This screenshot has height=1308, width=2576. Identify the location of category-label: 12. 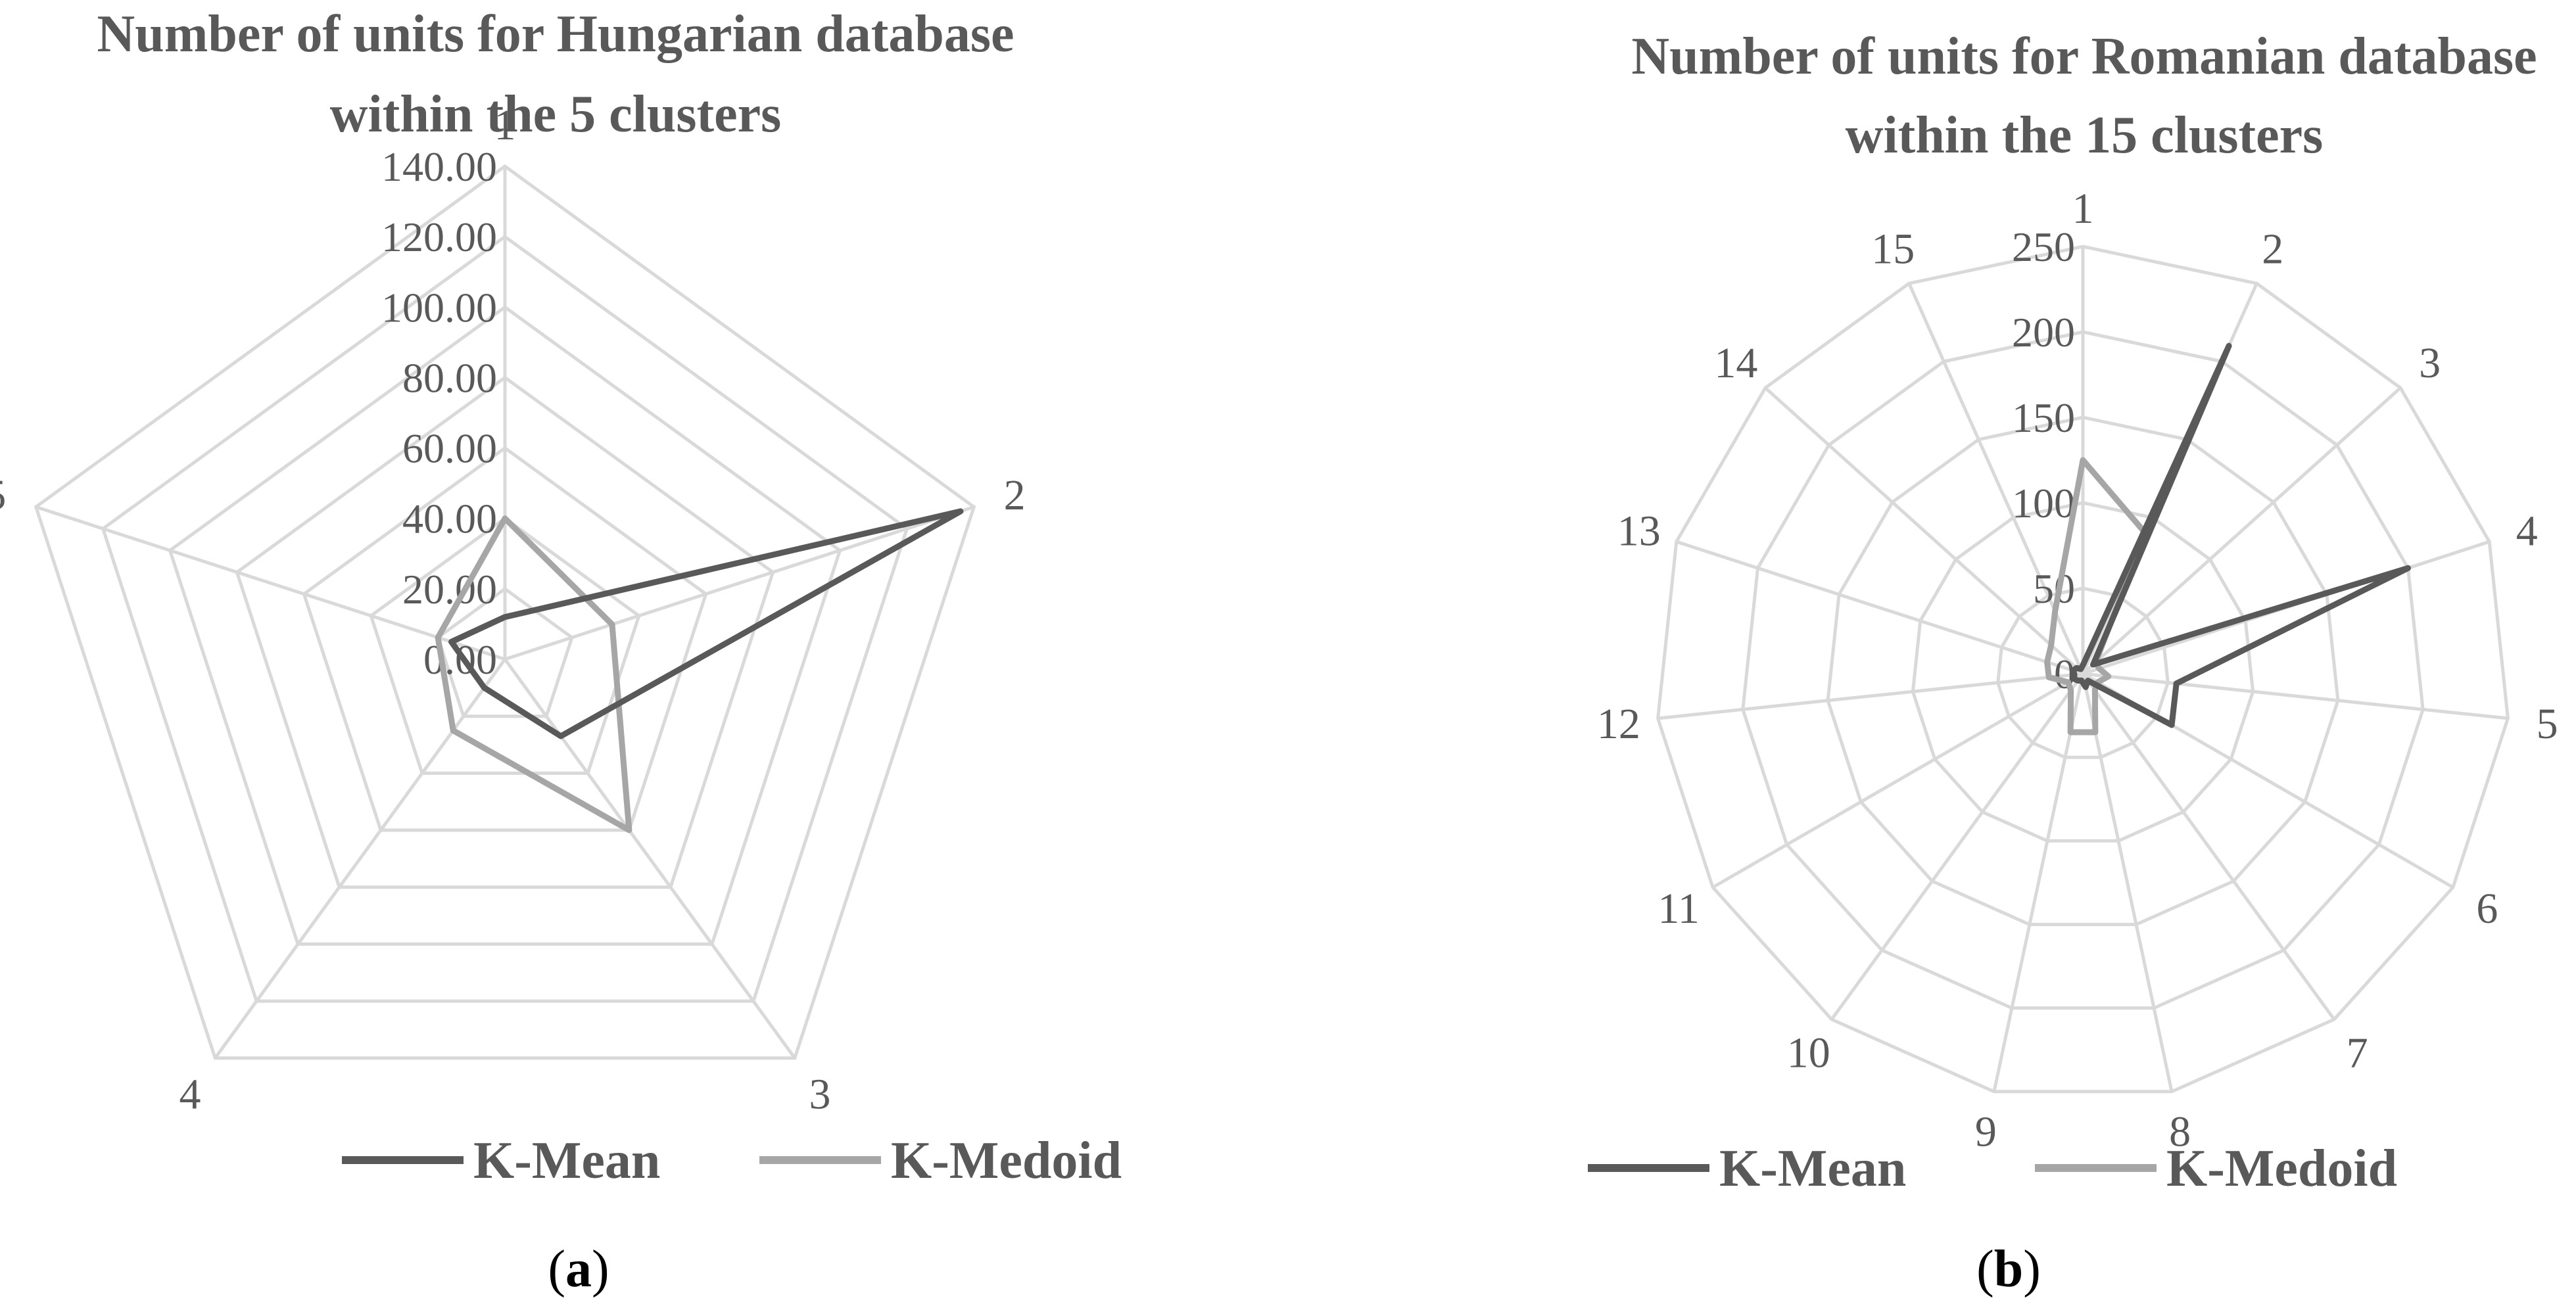
(1619, 724).